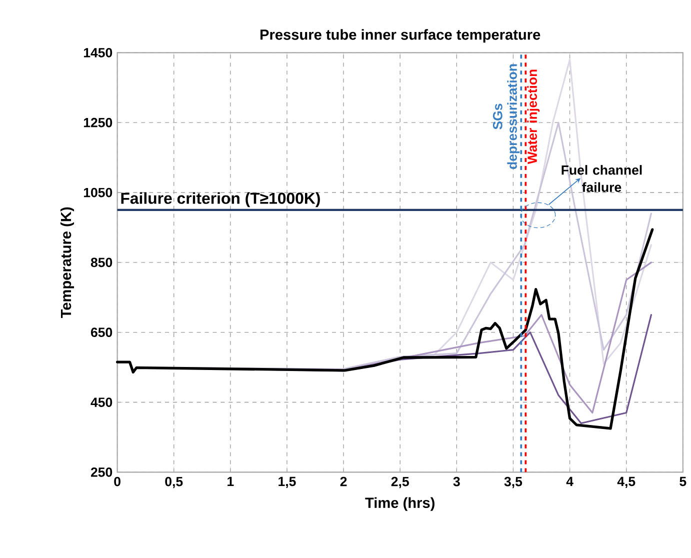 This screenshot has width=691, height=558. Describe the element at coordinates (98, 123) in the screenshot. I see `y-tick-label: 1250` at that location.